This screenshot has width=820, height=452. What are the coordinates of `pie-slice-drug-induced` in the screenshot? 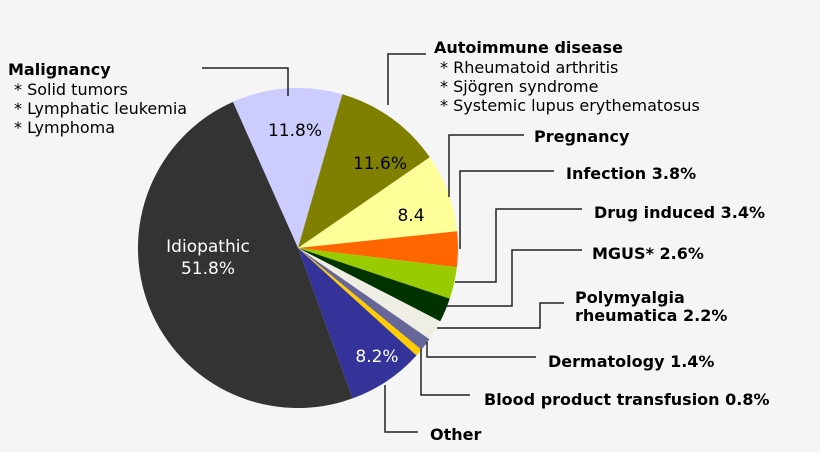 It's located at (377, 273).